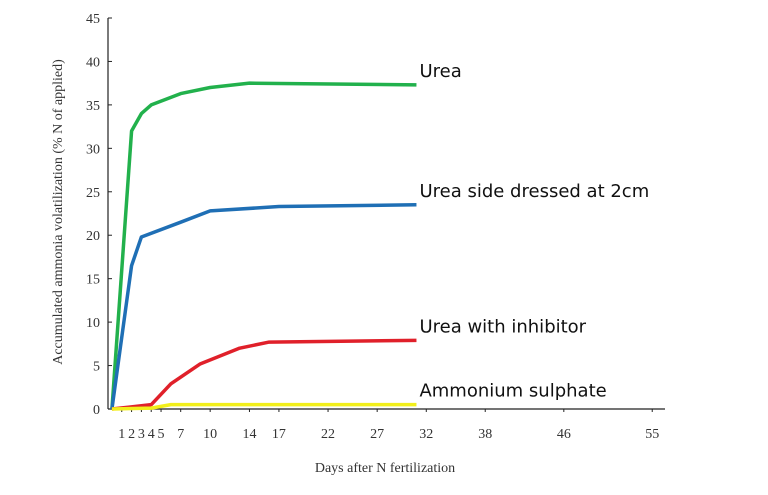 Image resolution: width=768 pixels, height=495 pixels. What do you see at coordinates (377, 434) in the screenshot?
I see `x-tick-label: 27` at bounding box center [377, 434].